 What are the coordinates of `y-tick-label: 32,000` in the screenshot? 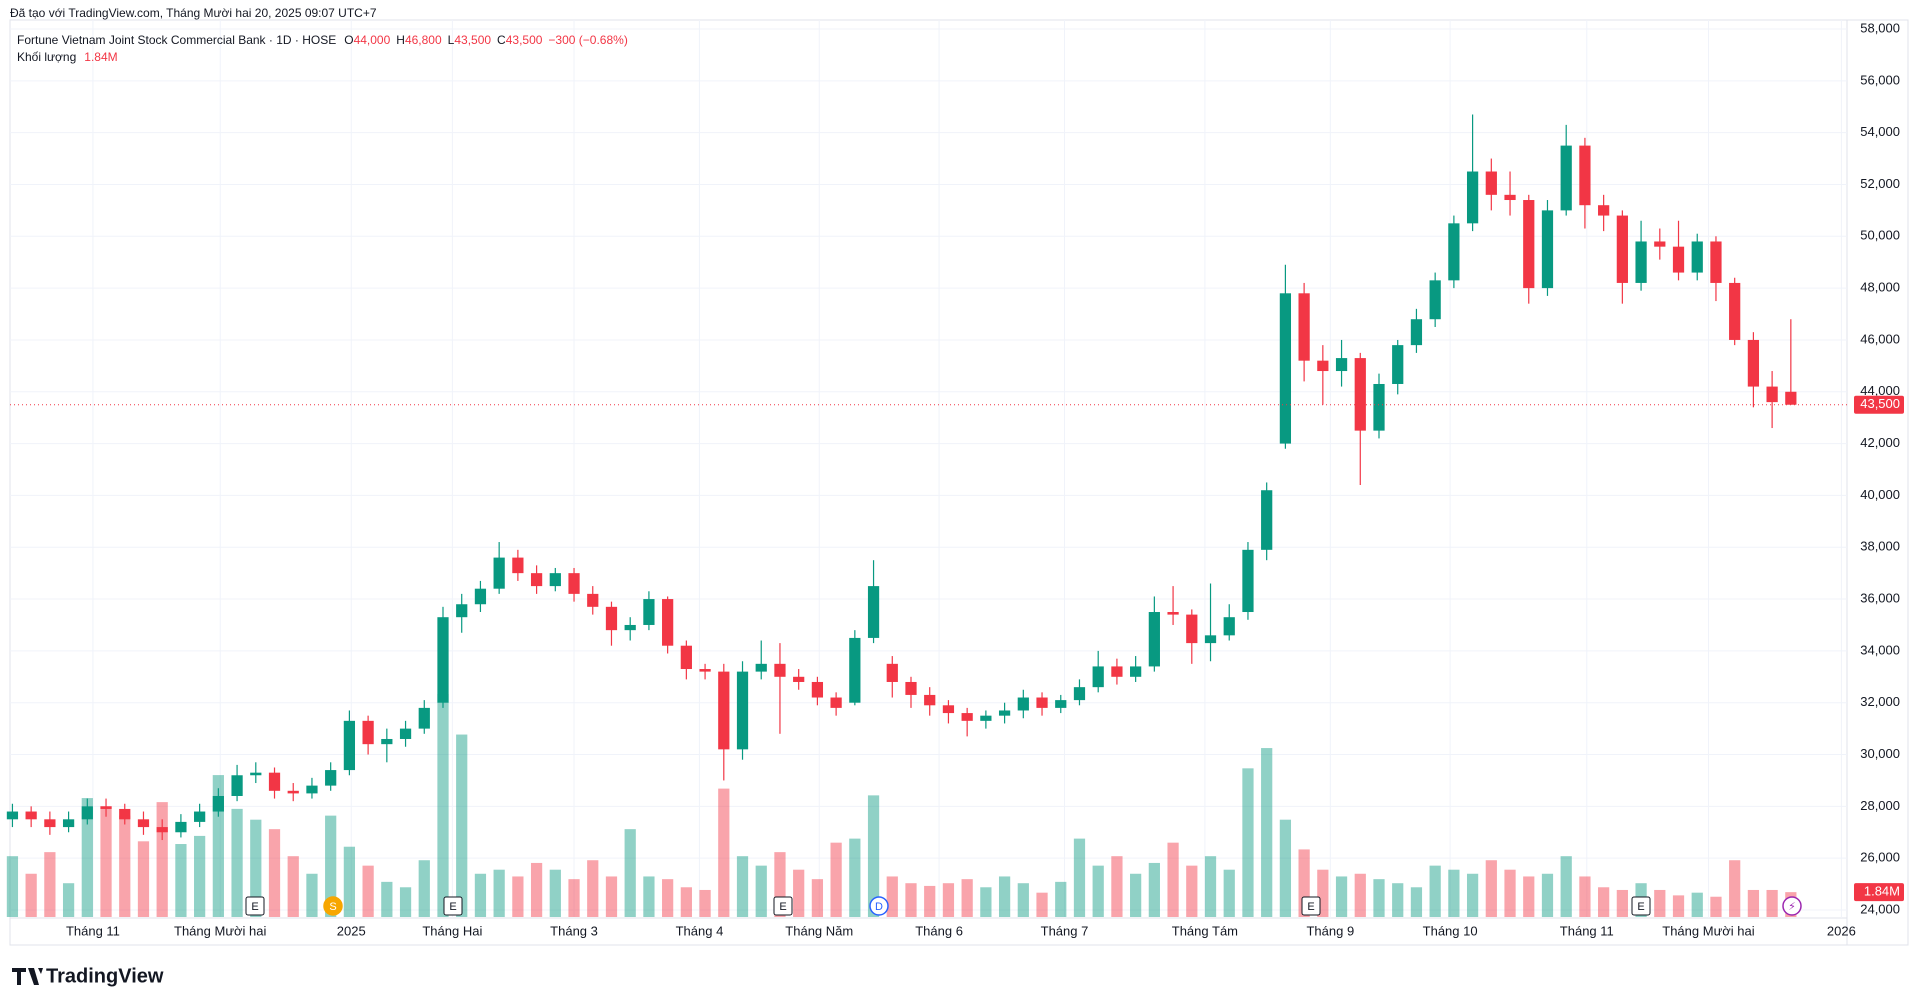 It's located at (1880, 701).